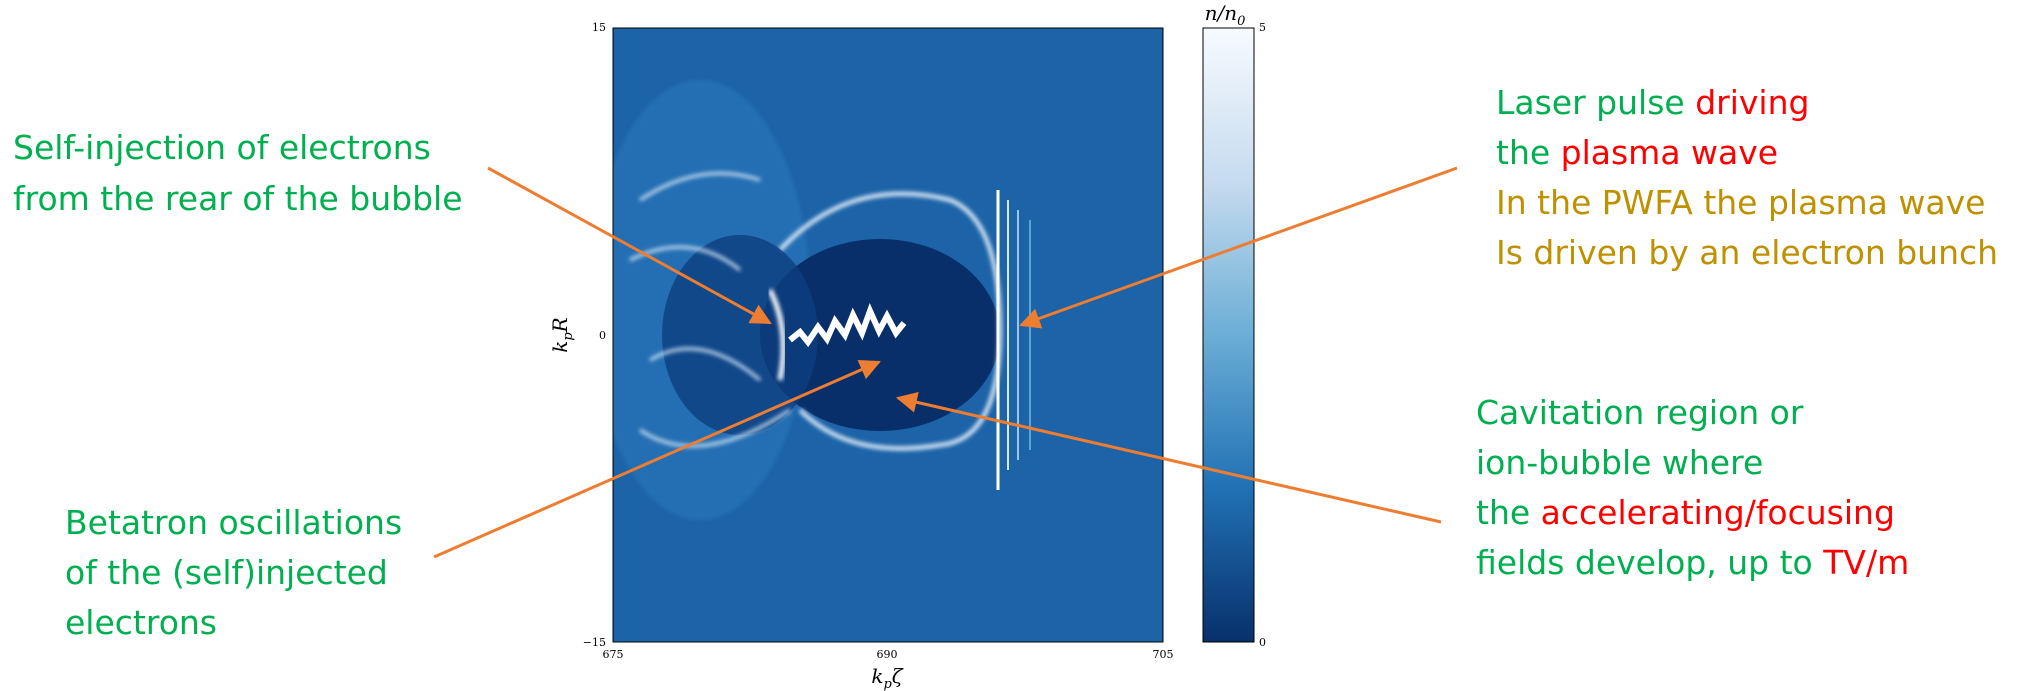  I want to click on annotation-text: TV/m, so click(1865, 562).